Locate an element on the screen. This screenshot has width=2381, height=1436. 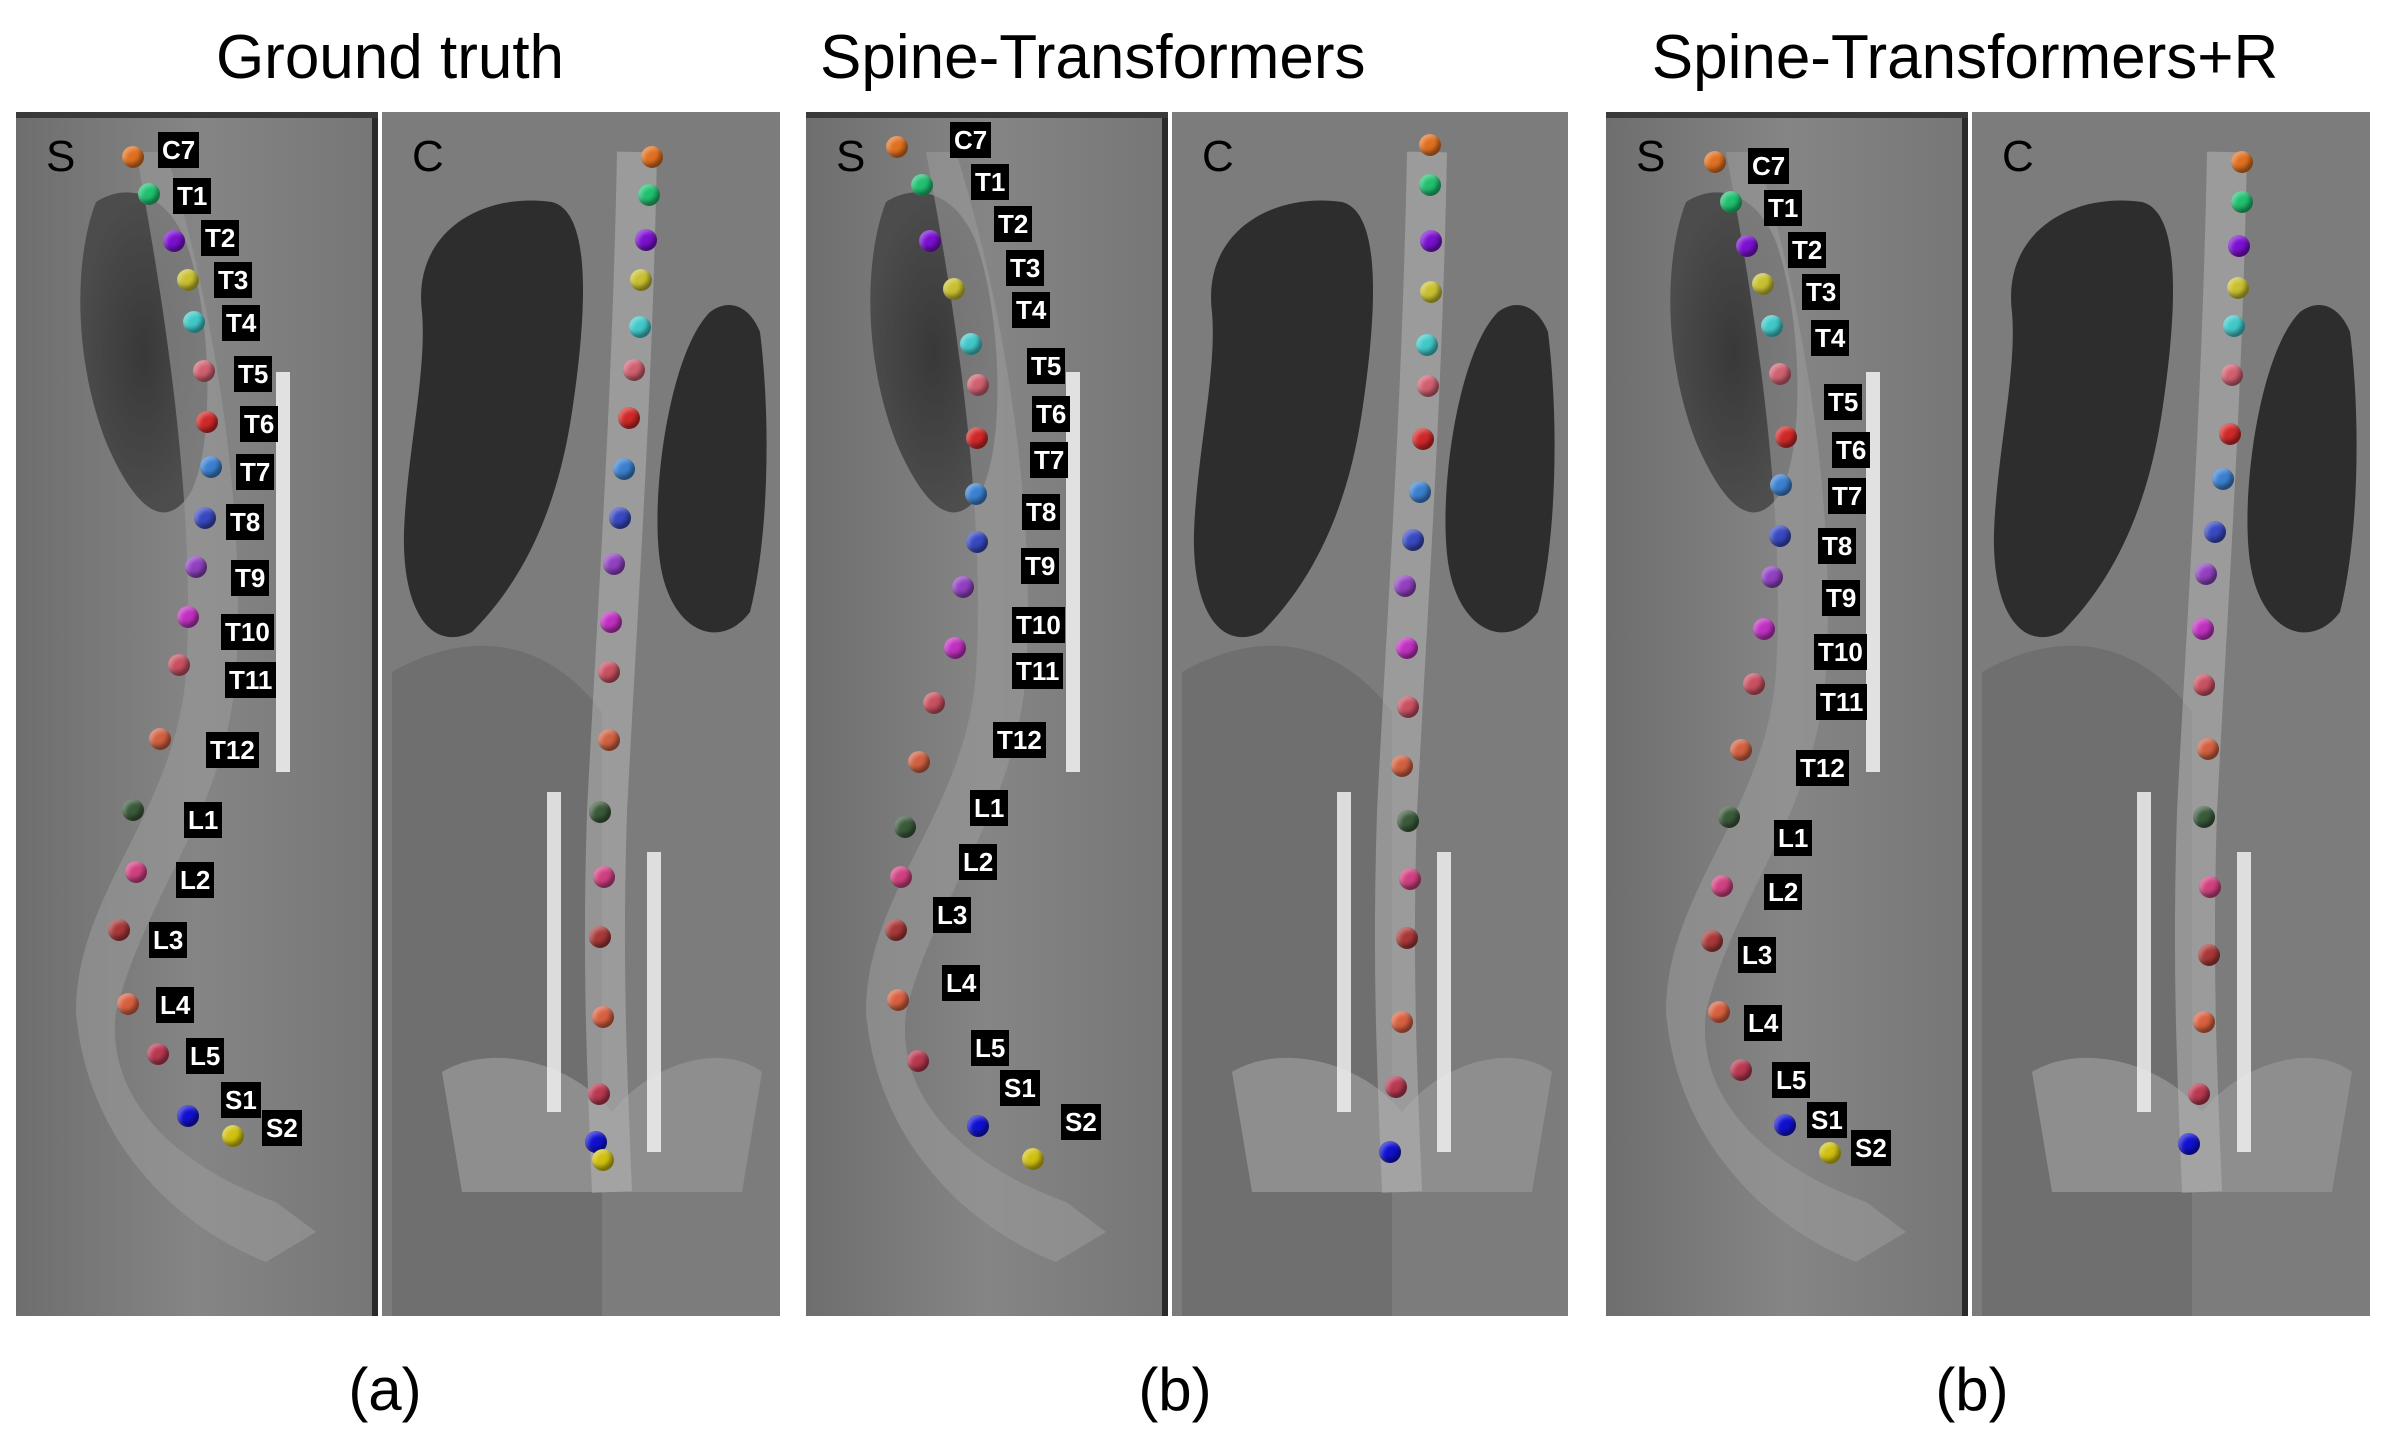
coronal-marker-l5 is located at coordinates (1396, 1087).